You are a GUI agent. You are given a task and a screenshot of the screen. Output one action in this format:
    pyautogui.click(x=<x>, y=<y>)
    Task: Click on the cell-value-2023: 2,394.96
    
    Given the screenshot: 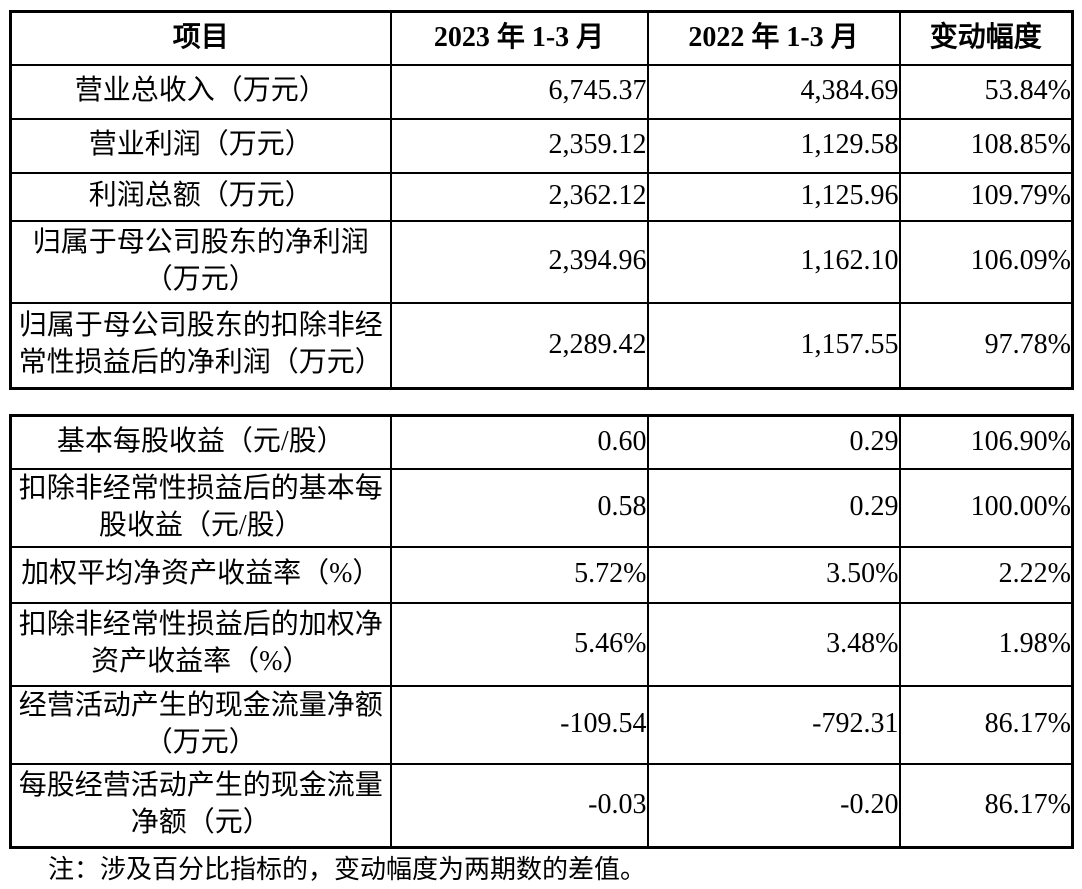 What is the action you would take?
    pyautogui.click(x=519, y=261)
    